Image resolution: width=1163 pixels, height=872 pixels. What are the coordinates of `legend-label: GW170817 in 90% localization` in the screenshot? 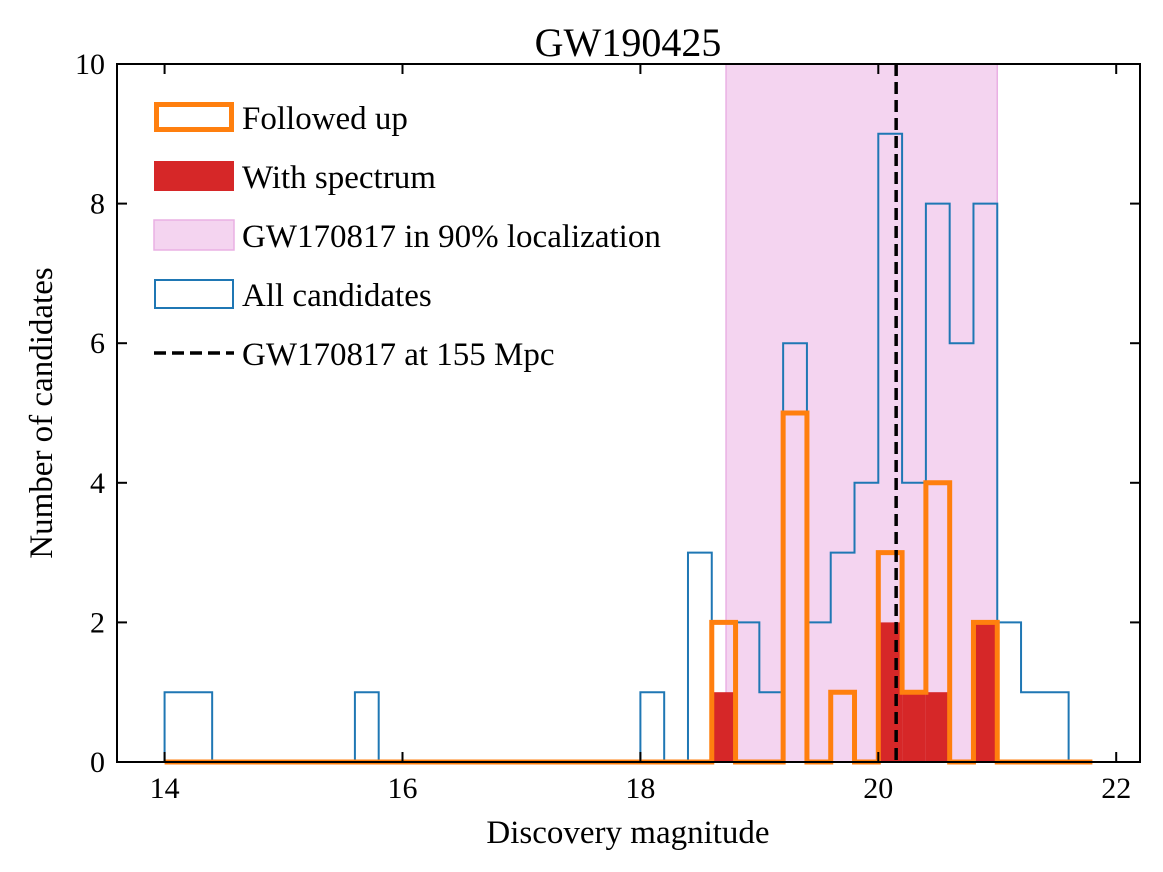 It's located at (451, 237).